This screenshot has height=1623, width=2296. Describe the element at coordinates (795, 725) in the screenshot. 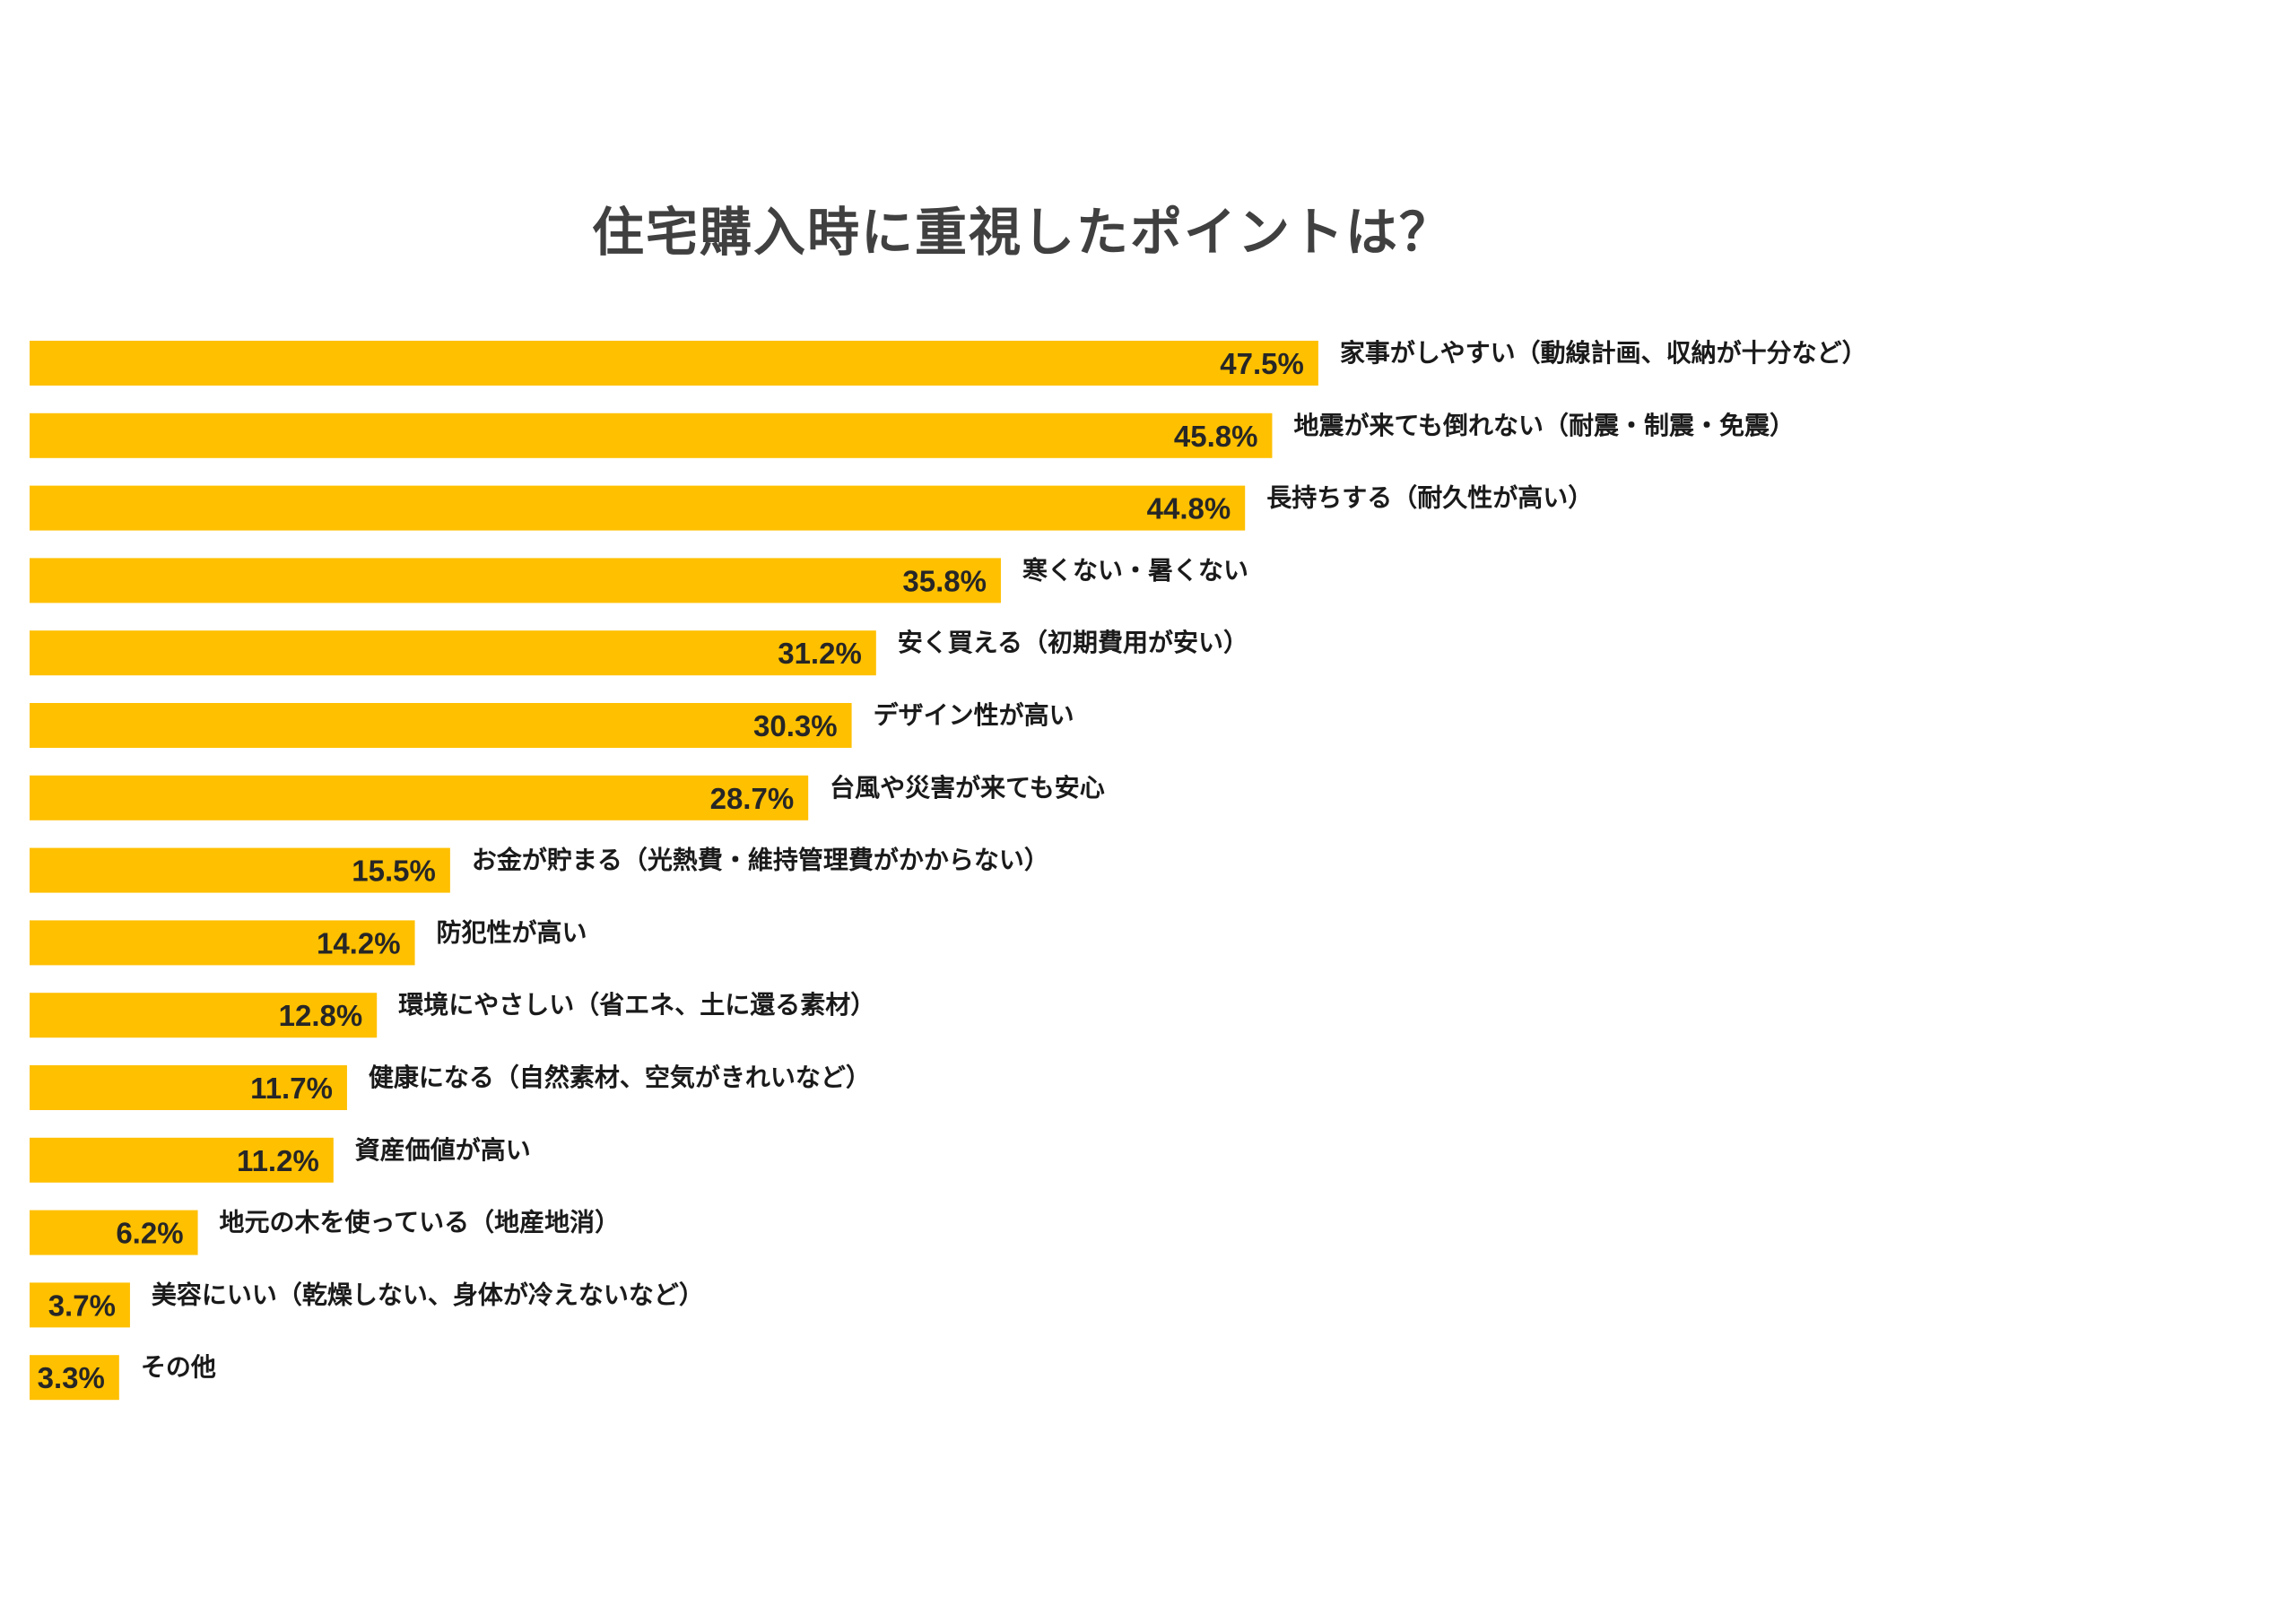

I see `value-label: 30.3%` at that location.